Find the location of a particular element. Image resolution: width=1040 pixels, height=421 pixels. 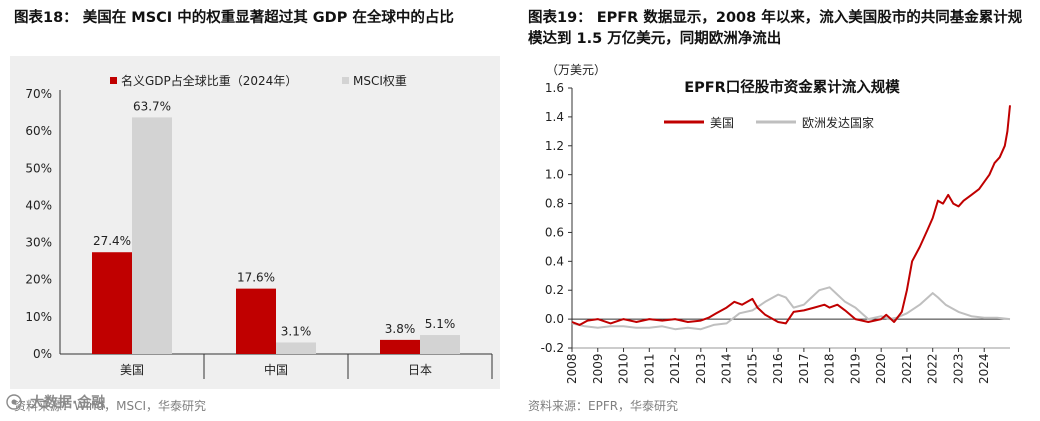

y-tick-label: -0.2 is located at coordinates (552, 348).